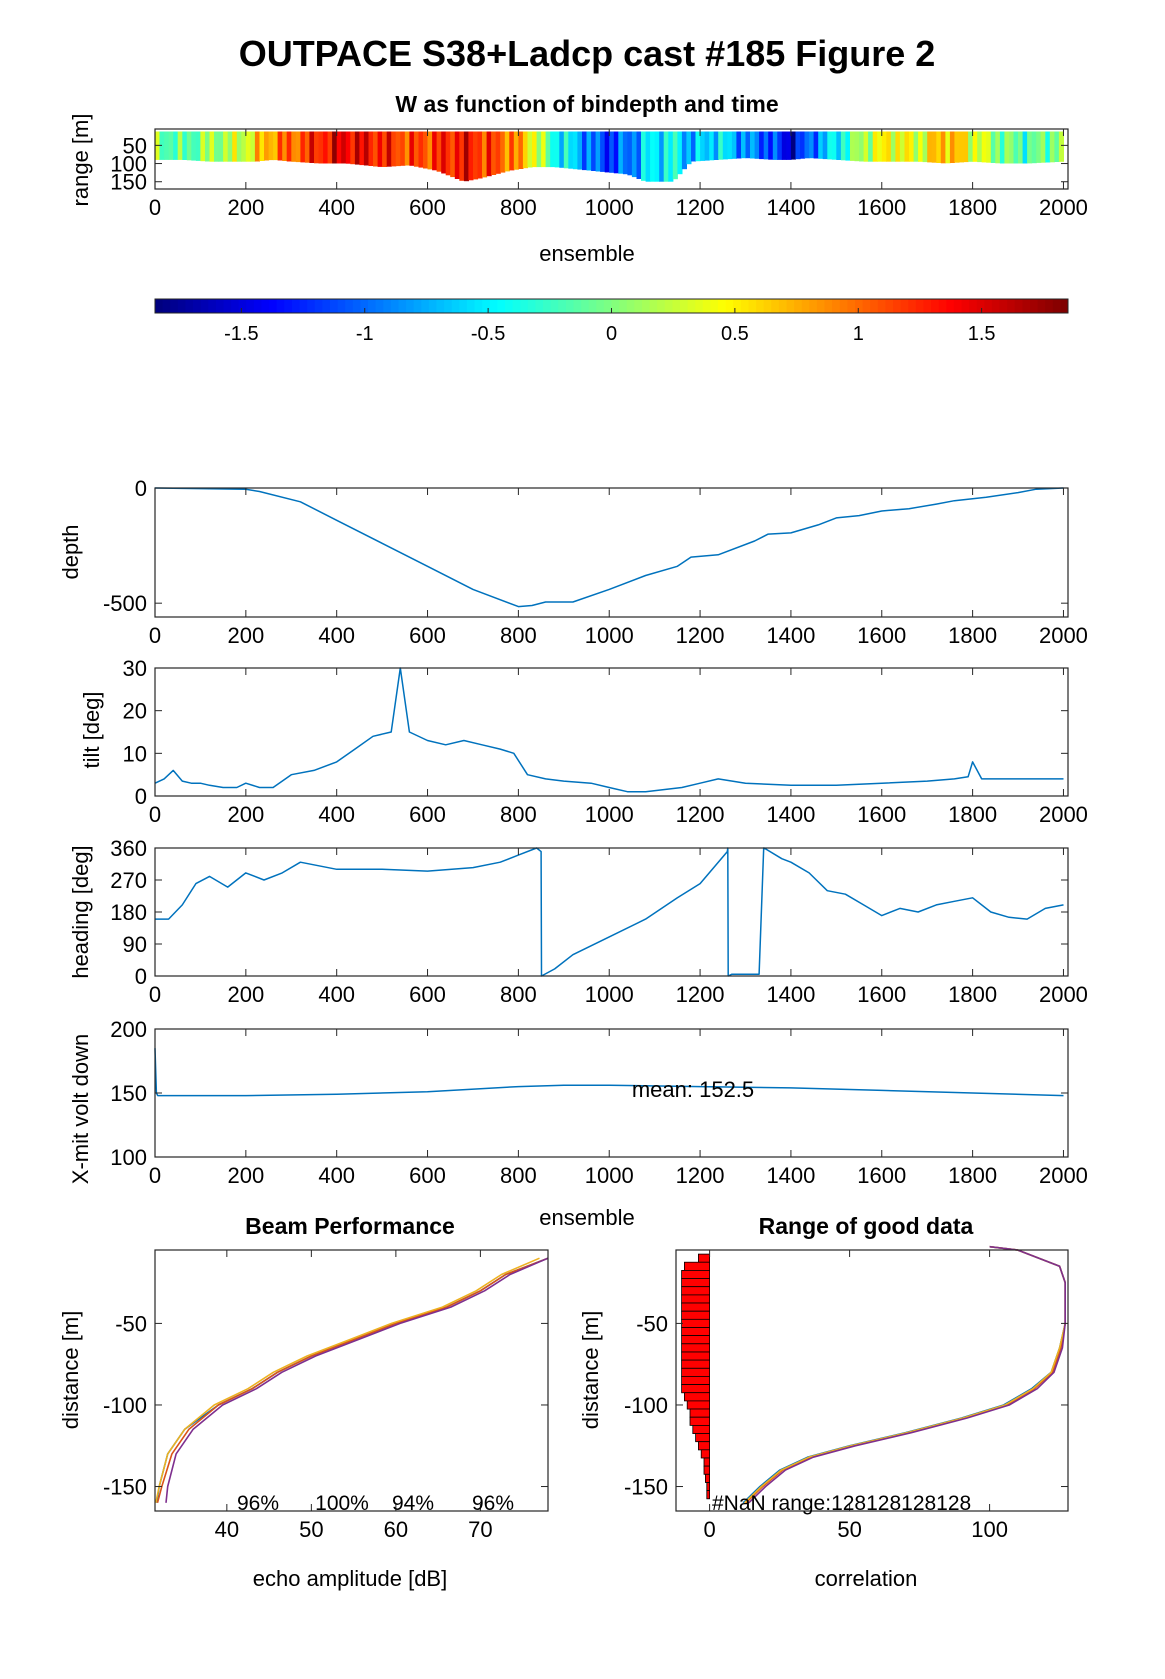  I want to click on colorbar-tick-label: 0, so click(611, 334).